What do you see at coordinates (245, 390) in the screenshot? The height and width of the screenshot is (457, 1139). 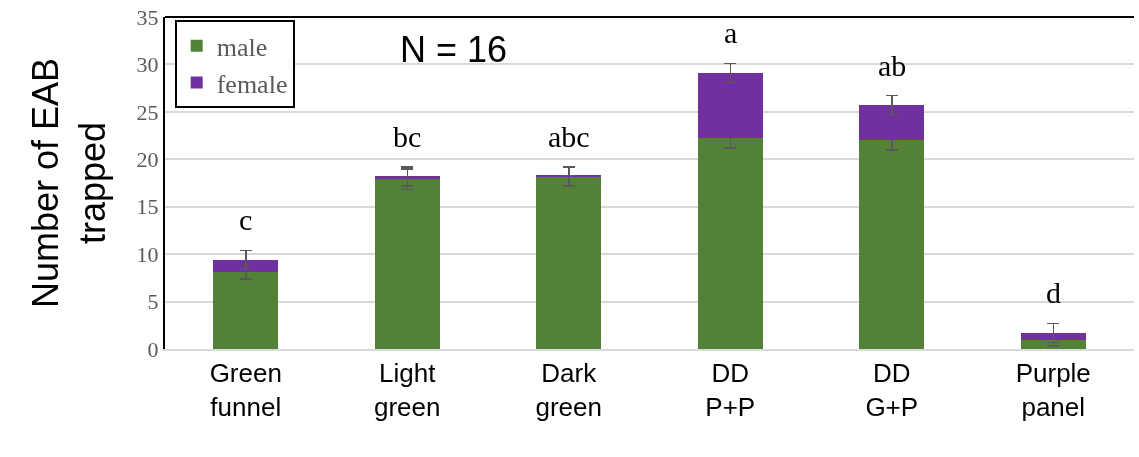 I see `x-tick-label: Green funnel` at bounding box center [245, 390].